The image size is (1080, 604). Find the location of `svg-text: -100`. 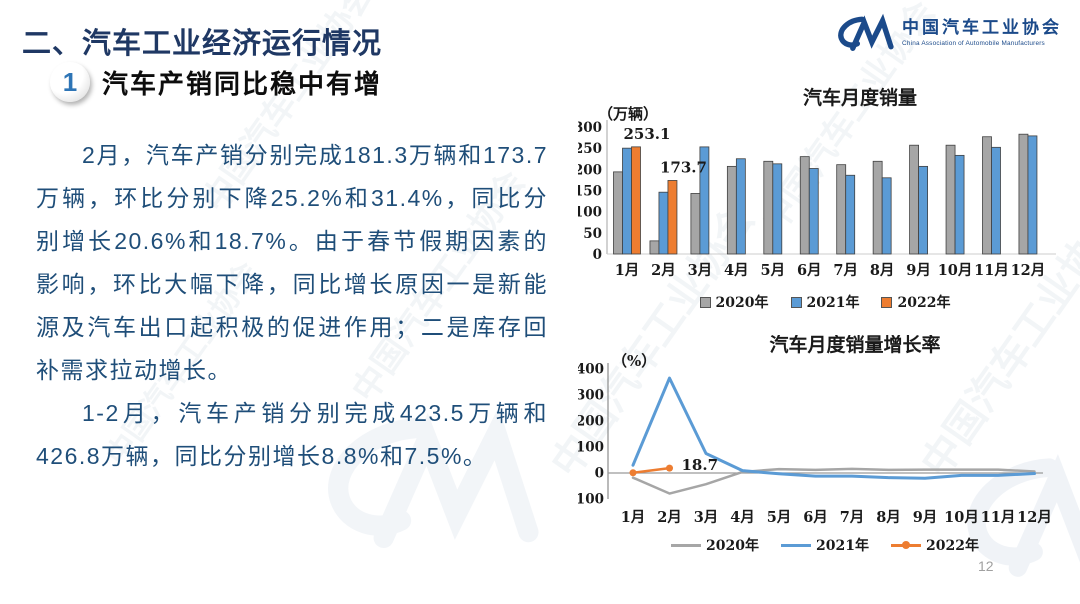

svg-text: -100 is located at coordinates (591, 500).